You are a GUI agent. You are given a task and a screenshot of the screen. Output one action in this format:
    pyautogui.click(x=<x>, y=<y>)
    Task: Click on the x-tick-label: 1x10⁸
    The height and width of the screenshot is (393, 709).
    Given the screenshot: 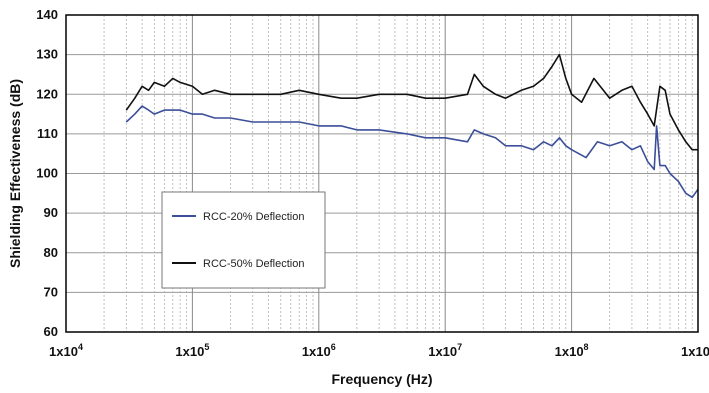 What is the action you would take?
    pyautogui.click(x=572, y=350)
    